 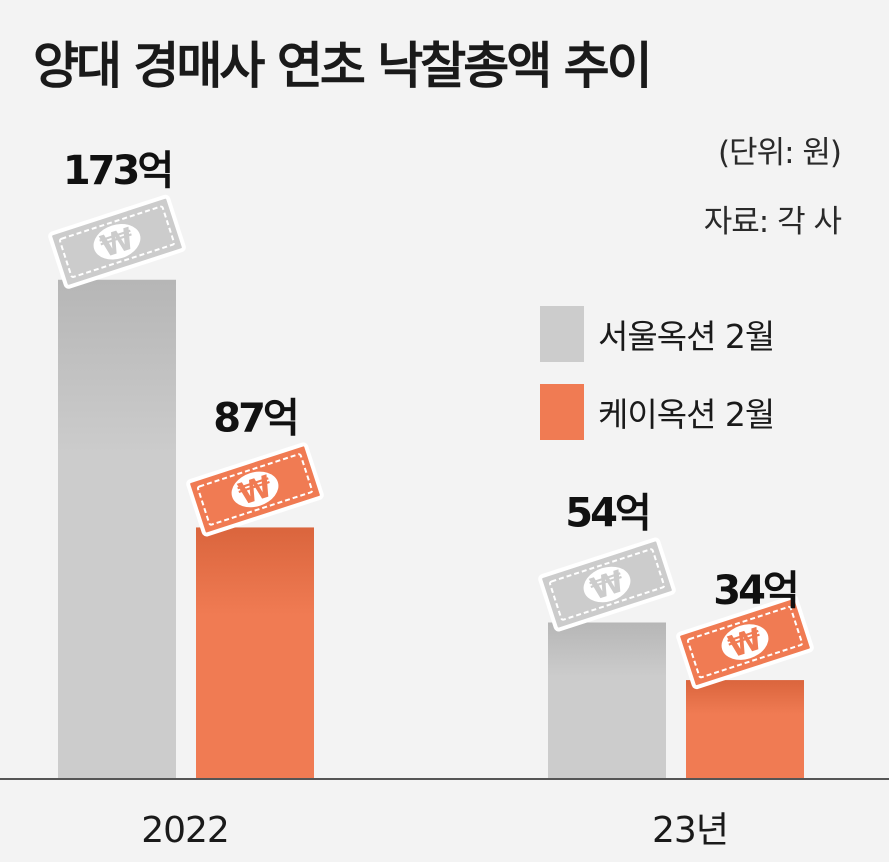 What do you see at coordinates (343, 66) in the screenshot?
I see `chart-title: 양대 경매사 연초 낙찰총액 추이` at bounding box center [343, 66].